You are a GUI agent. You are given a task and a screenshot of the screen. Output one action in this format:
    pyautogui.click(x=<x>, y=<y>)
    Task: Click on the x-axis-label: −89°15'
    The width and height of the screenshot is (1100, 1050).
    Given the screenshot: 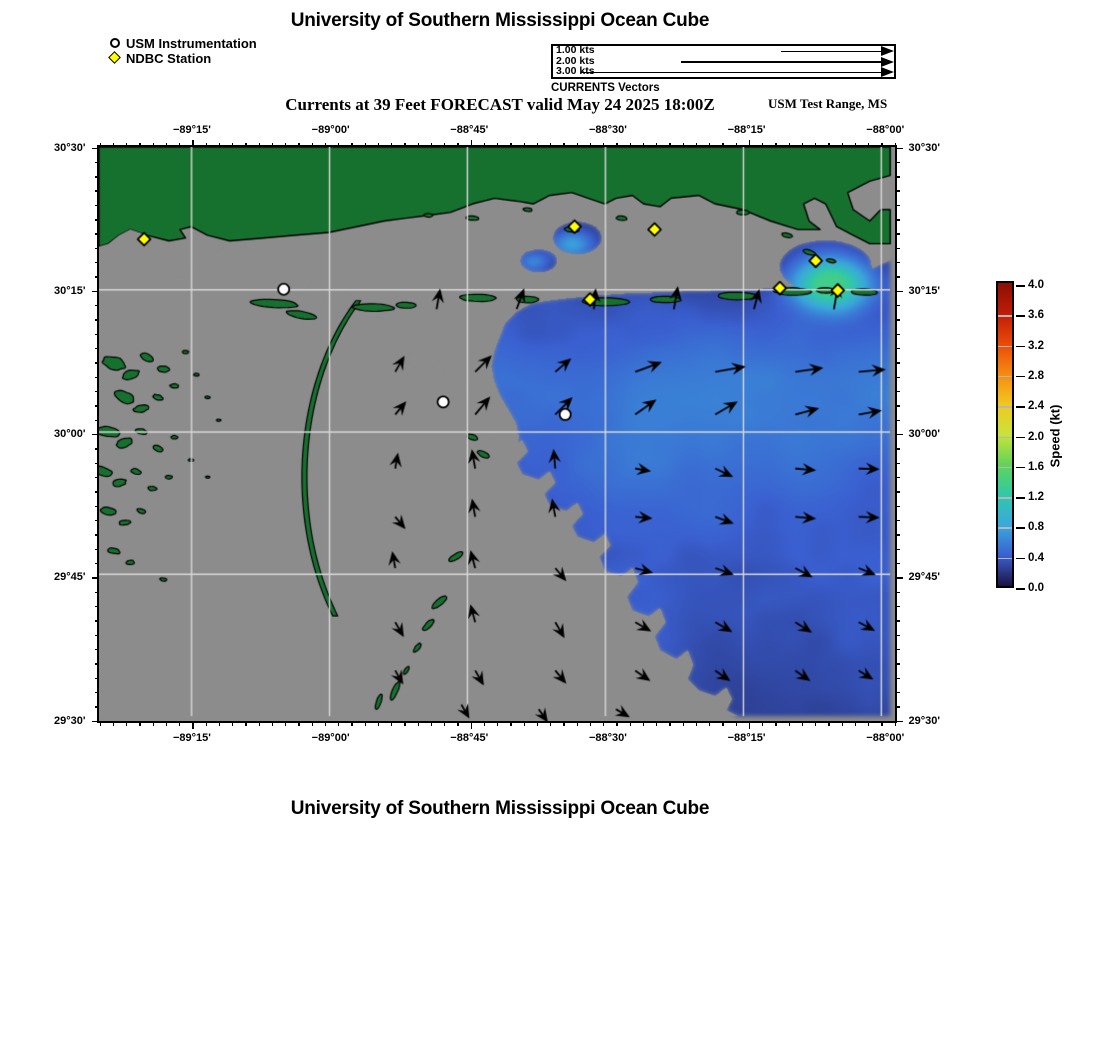 What is the action you would take?
    pyautogui.click(x=191, y=129)
    